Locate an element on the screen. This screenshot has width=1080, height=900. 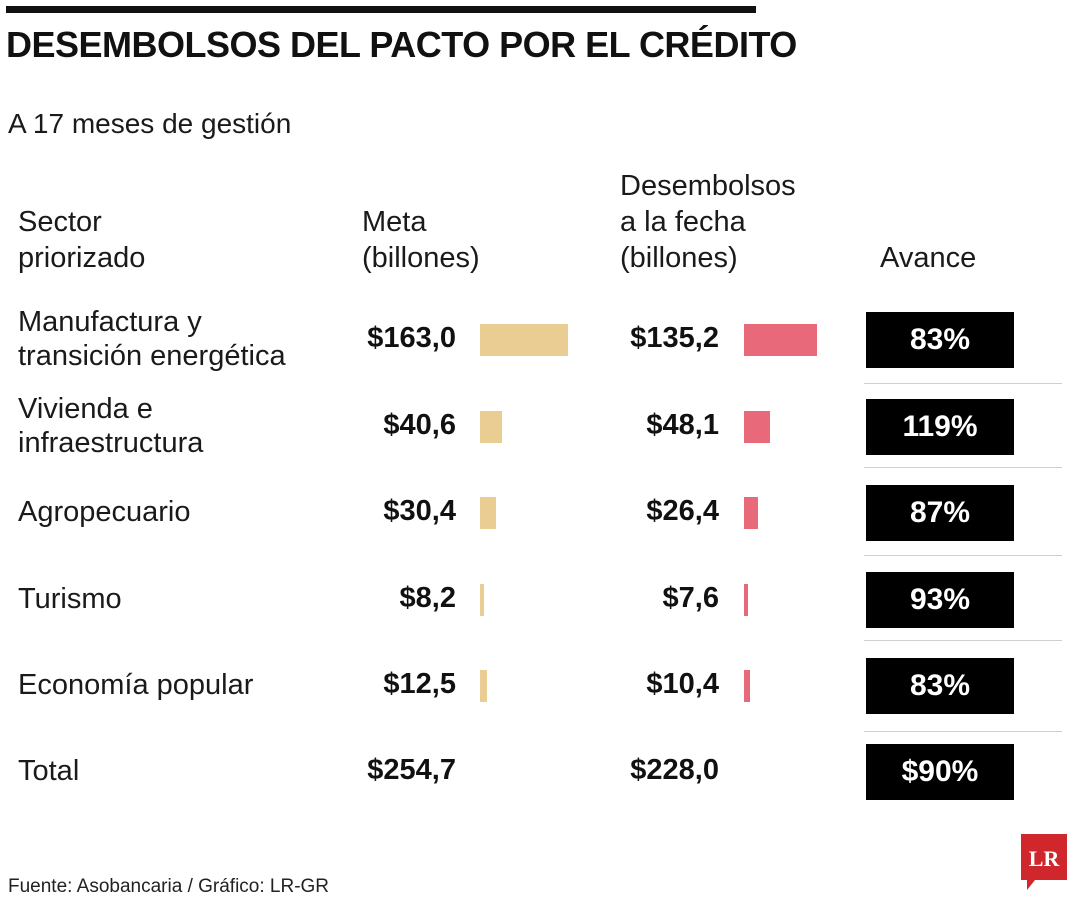
column-header-desembolsos-line-3: (billones) is located at coordinates (679, 258).